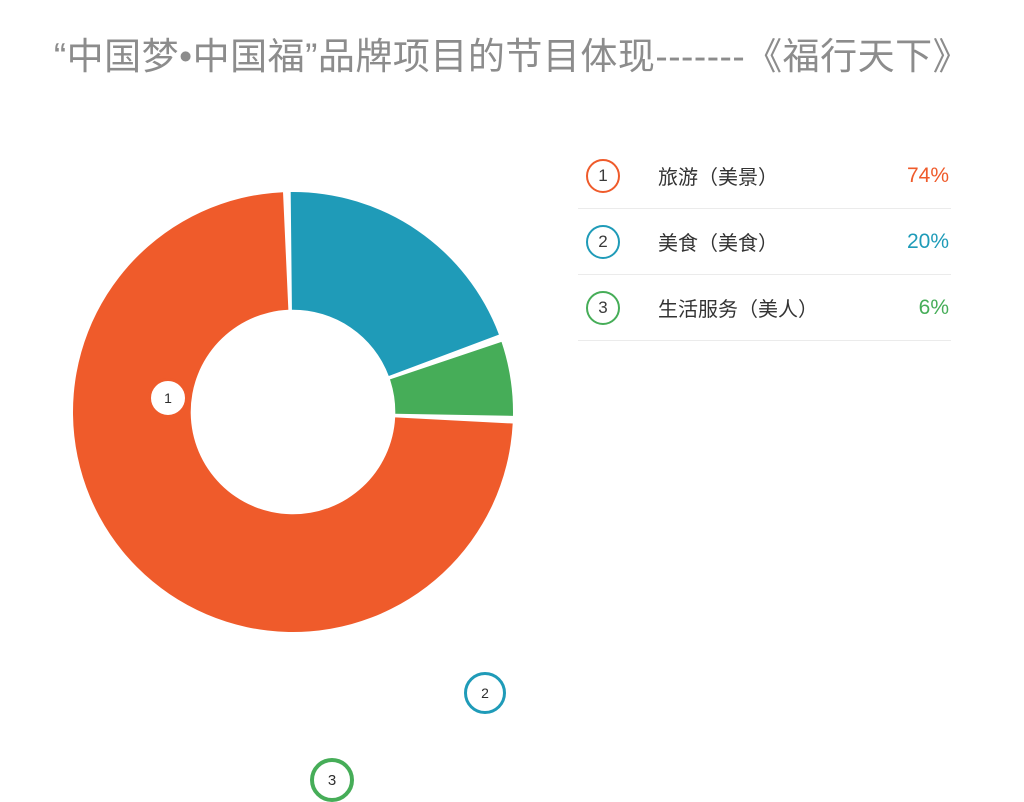  I want to click on legend-badge-3-icon: 3, so click(603, 307).